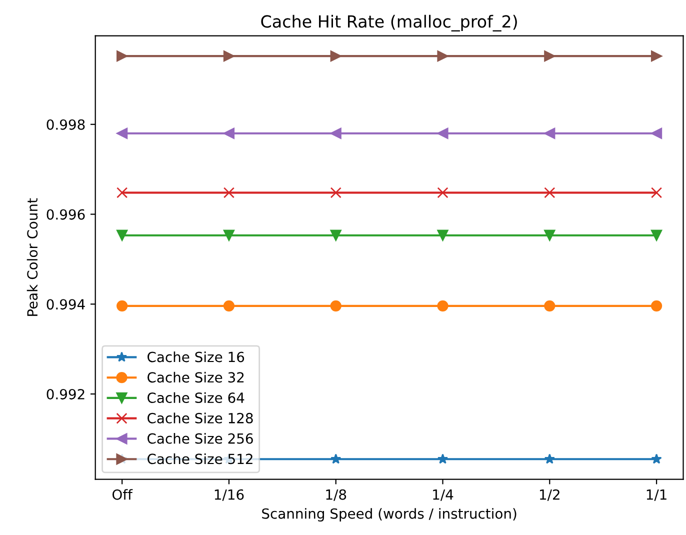 The height and width of the screenshot is (535, 686). Describe the element at coordinates (196, 356) in the screenshot. I see `legend-label: Cache Size 16` at that location.